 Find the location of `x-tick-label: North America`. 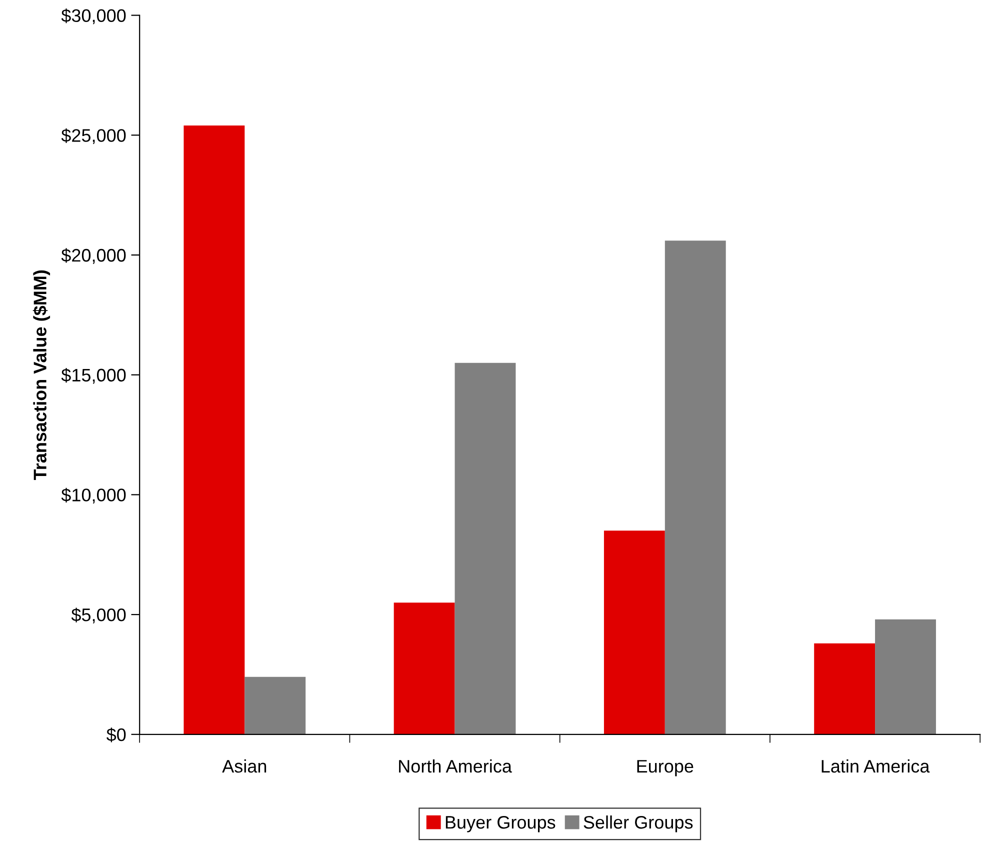

x-tick-label: North America is located at coordinates (455, 766).